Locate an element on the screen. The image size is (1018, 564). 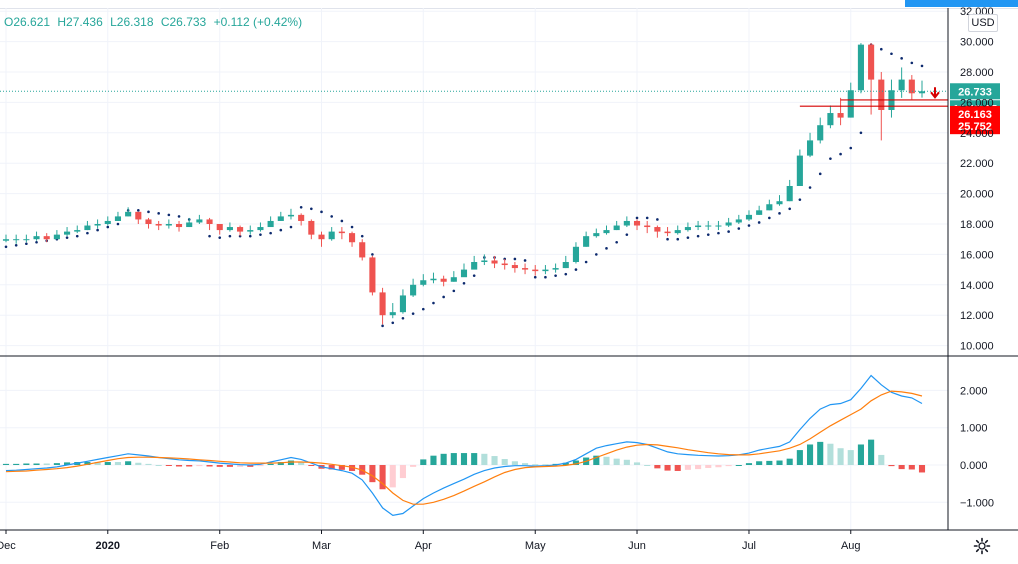
price-tick-label: 22.000 is located at coordinates (977, 164).